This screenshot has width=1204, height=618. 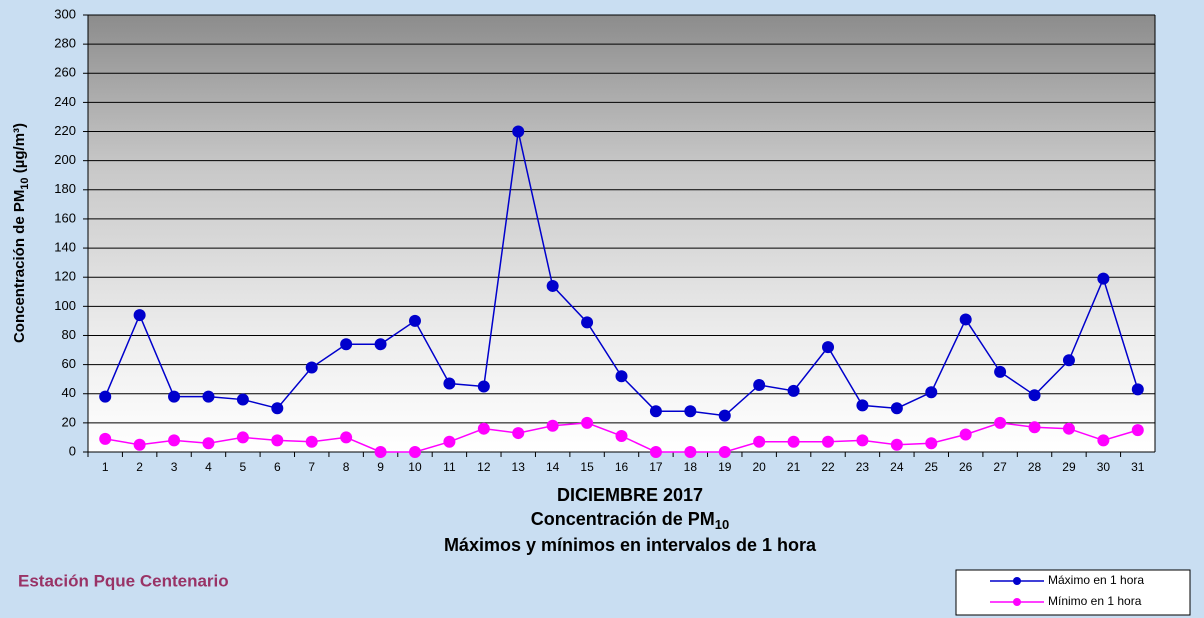 I want to click on x-tick-label: 13, so click(x=519, y=467).